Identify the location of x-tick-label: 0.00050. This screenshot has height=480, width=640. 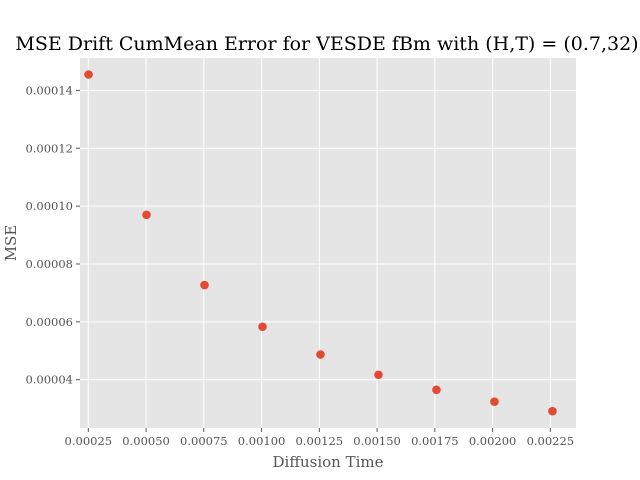
(146, 441).